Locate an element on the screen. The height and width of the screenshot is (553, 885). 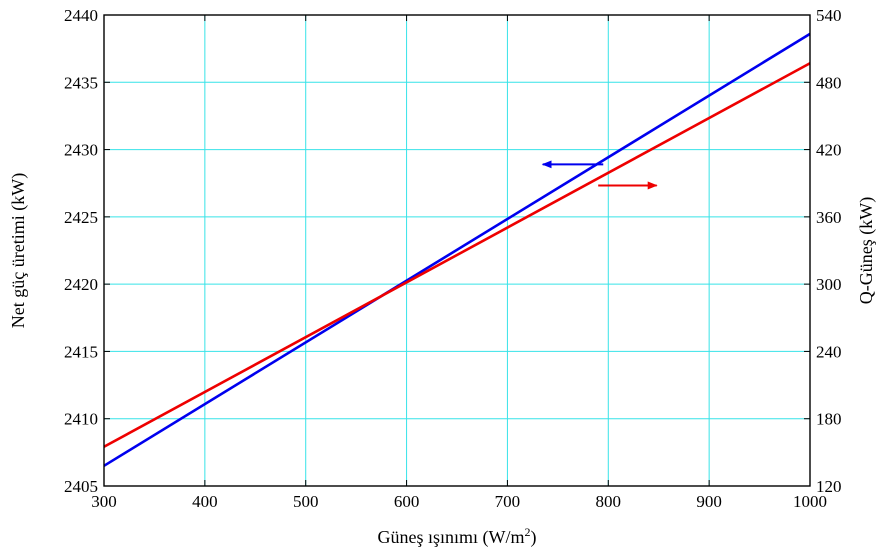
y-left-tick-label: 2410 is located at coordinates (81, 419).